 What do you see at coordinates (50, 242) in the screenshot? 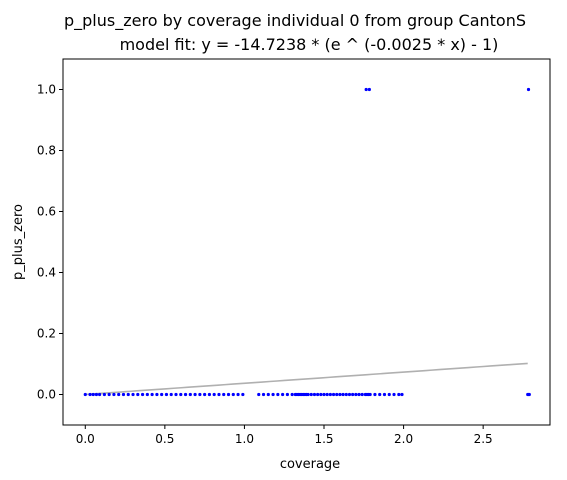
I see `y-axis: 0.0 0.2 0.4 0.6 0.8 1.0` at bounding box center [50, 242].